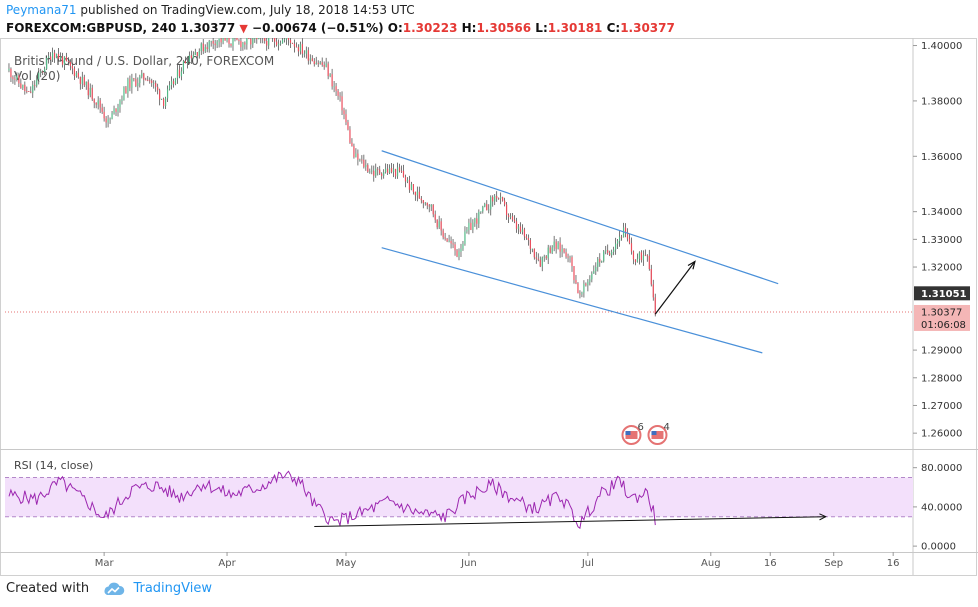 The image size is (978, 607). I want to click on channel-upper-line, so click(580, 217).